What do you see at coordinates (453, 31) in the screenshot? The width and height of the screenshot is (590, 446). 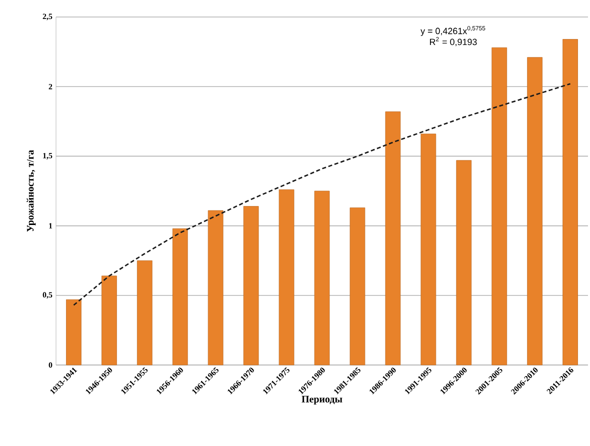 I see `annotation: y = 0,4261x$^{0,5755}$` at bounding box center [453, 31].